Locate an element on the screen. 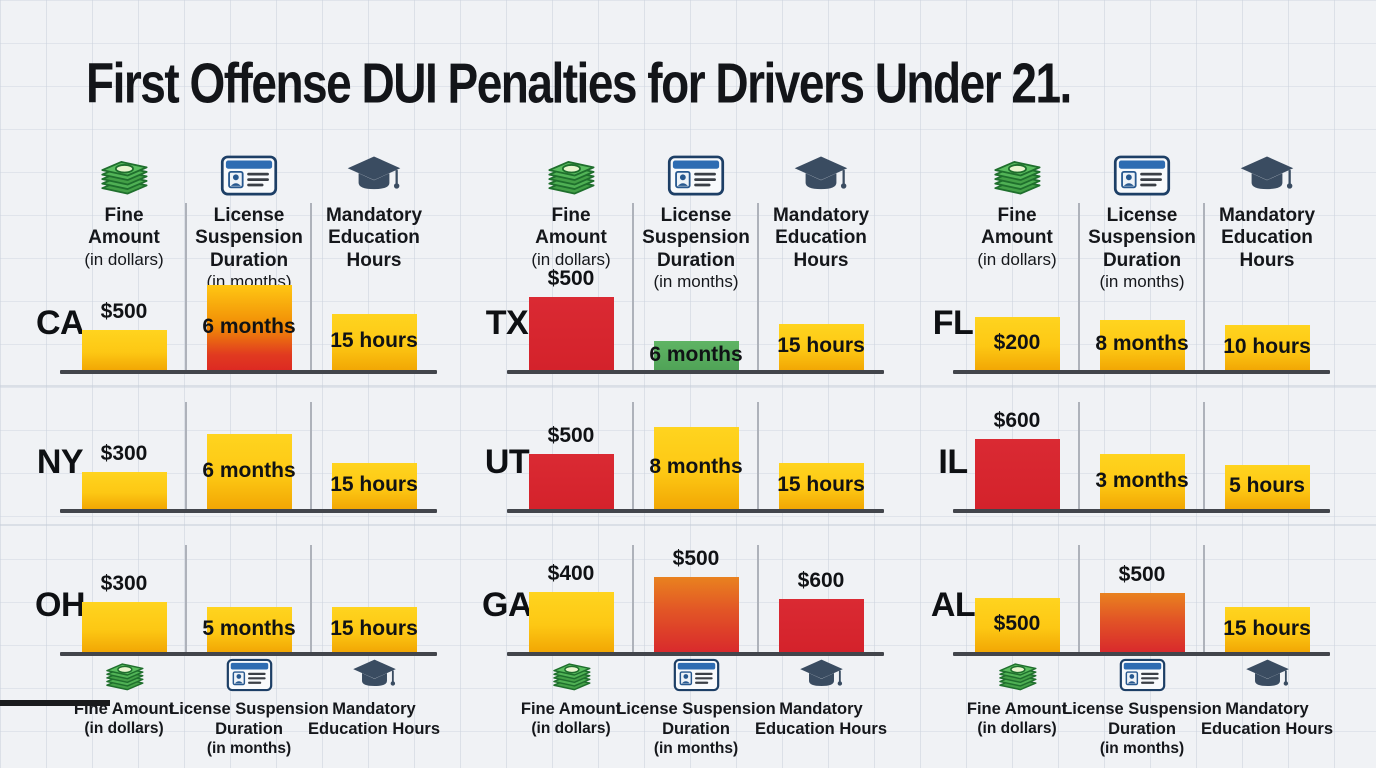 The height and width of the screenshot is (768, 1376). header-label-fine: Fine is located at coordinates (1017, 215).